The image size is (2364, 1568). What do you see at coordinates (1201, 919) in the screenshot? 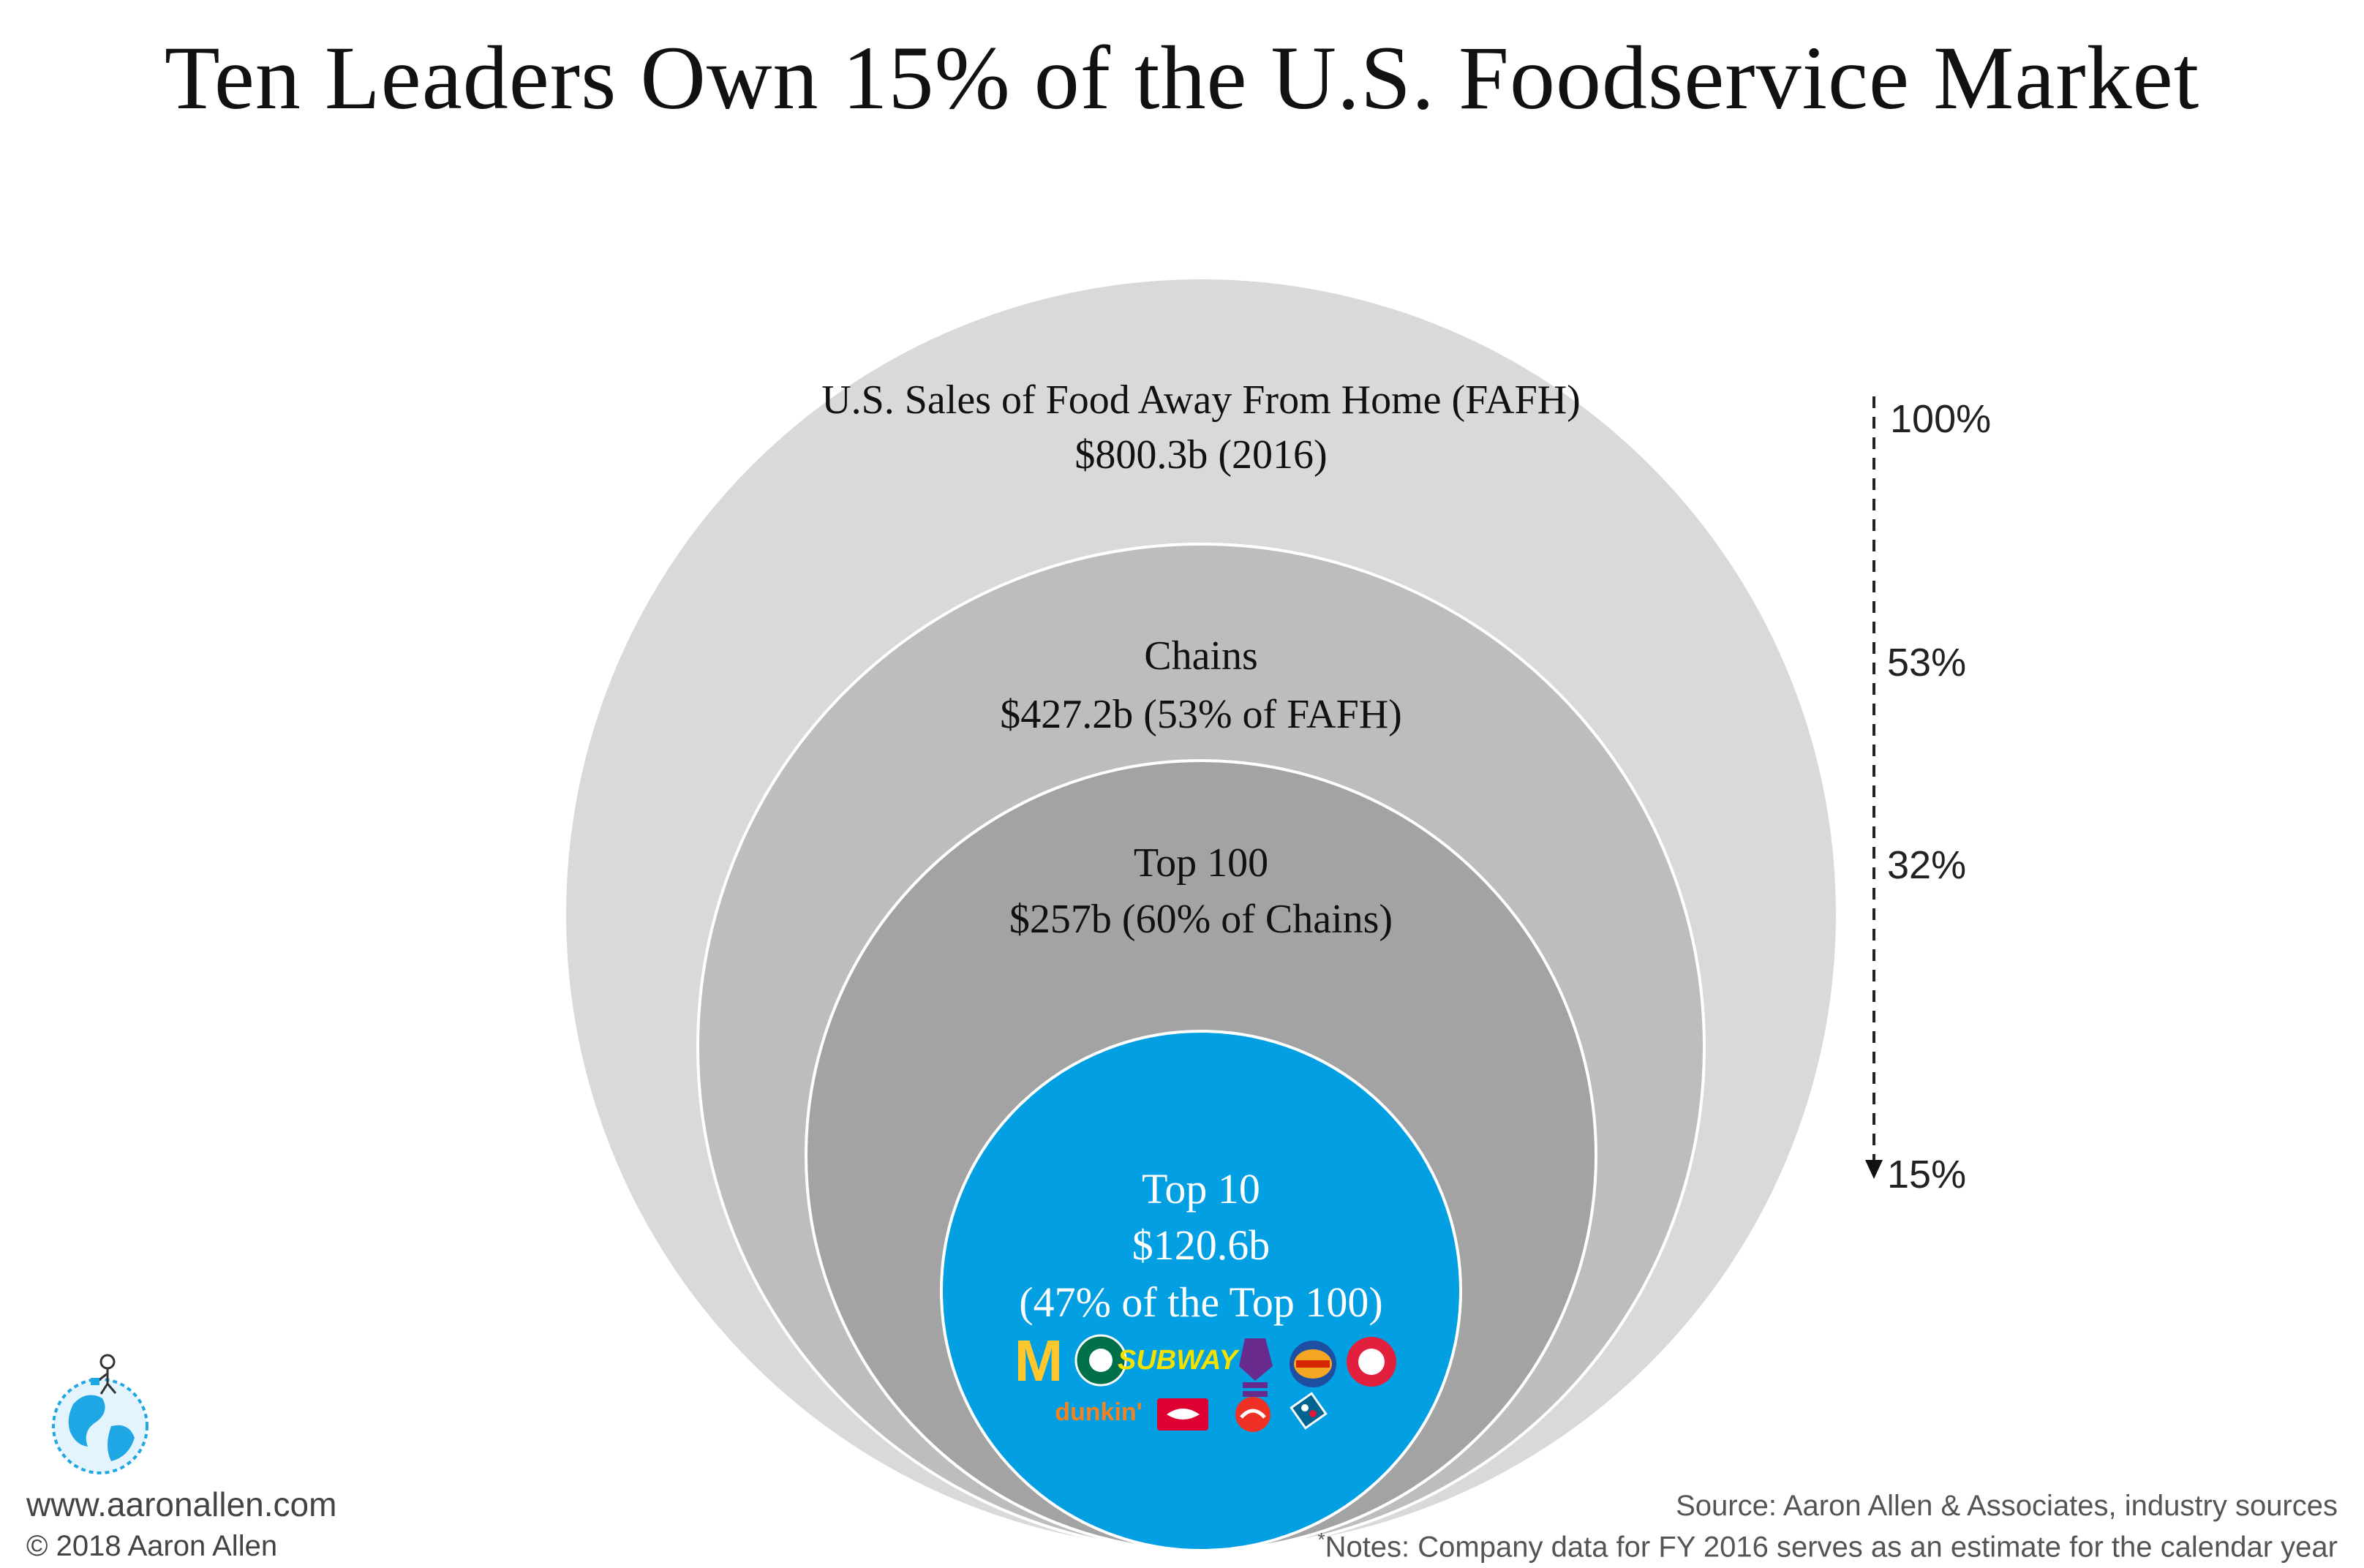
I see `top100-value: $257b (60% of Chains)` at bounding box center [1201, 919].